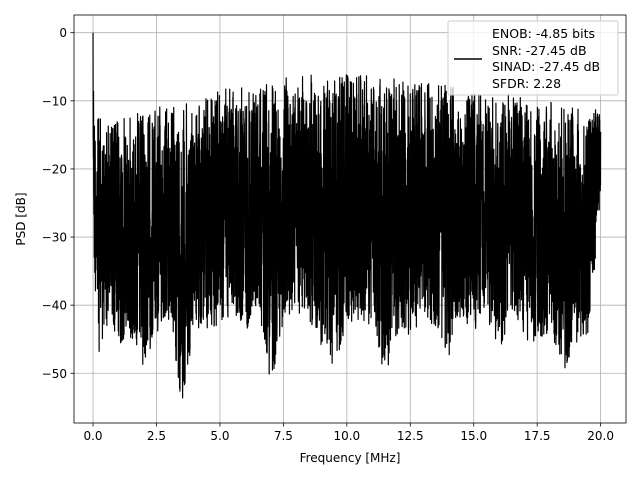 The height and width of the screenshot is (480, 640). What do you see at coordinates (526, 83) in the screenshot?
I see `legend-entry-sfdr: SFDR: 2.28` at bounding box center [526, 83].